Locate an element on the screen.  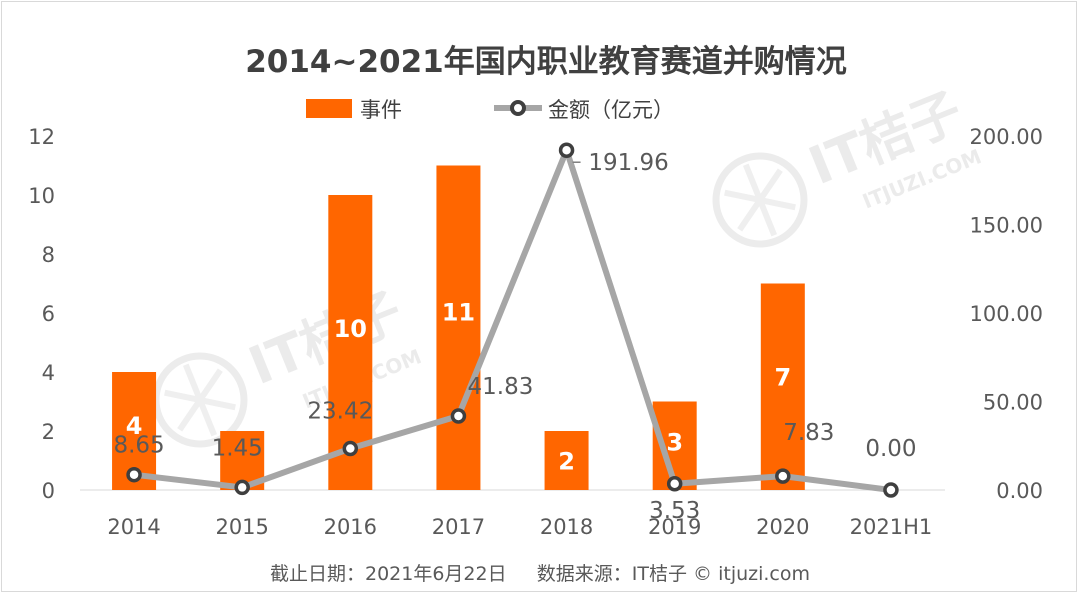
y-right-tick-label: 100.00 is located at coordinates (1006, 314).